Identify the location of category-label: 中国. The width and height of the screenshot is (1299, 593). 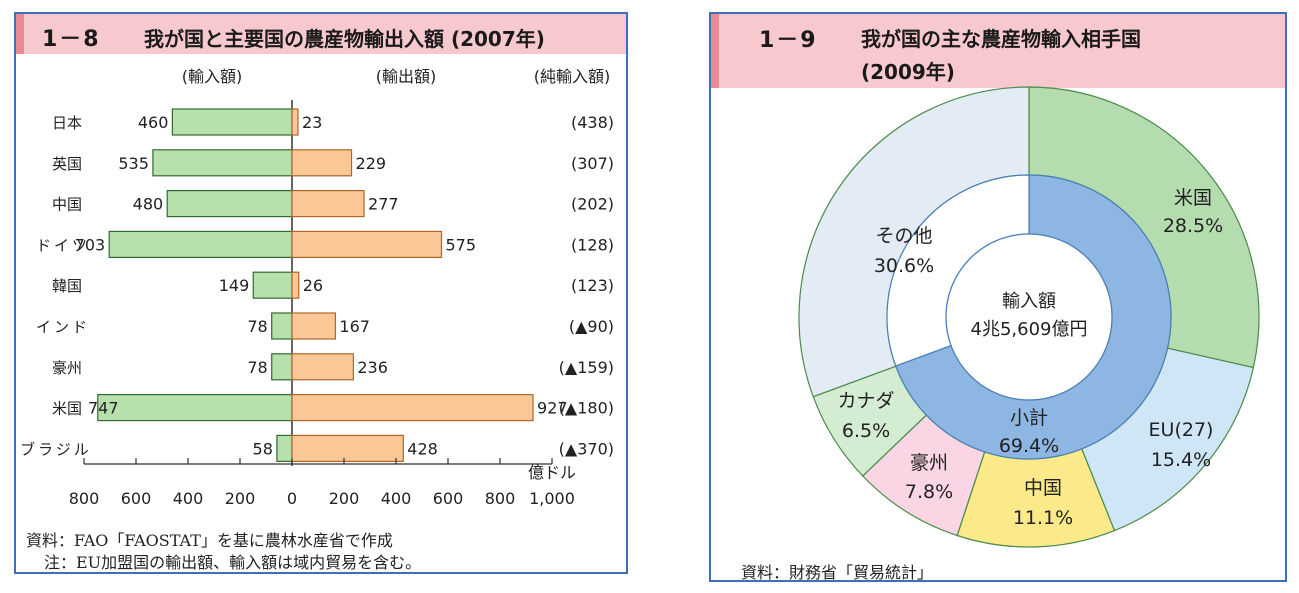
(67, 205).